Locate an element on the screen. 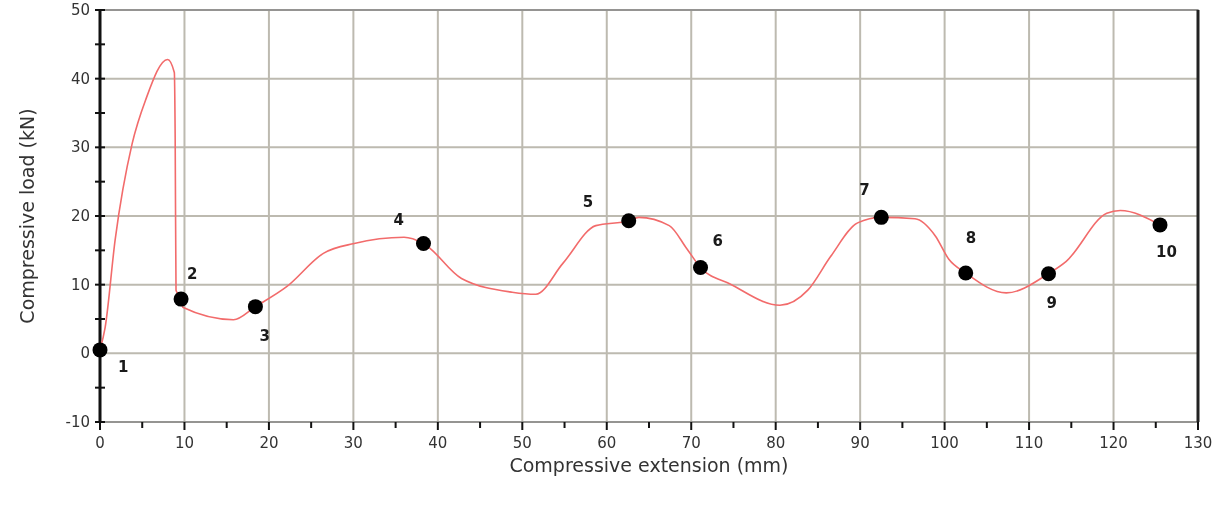 This screenshot has height=512, width=1218. y-tick-label: 40 is located at coordinates (80, 78).